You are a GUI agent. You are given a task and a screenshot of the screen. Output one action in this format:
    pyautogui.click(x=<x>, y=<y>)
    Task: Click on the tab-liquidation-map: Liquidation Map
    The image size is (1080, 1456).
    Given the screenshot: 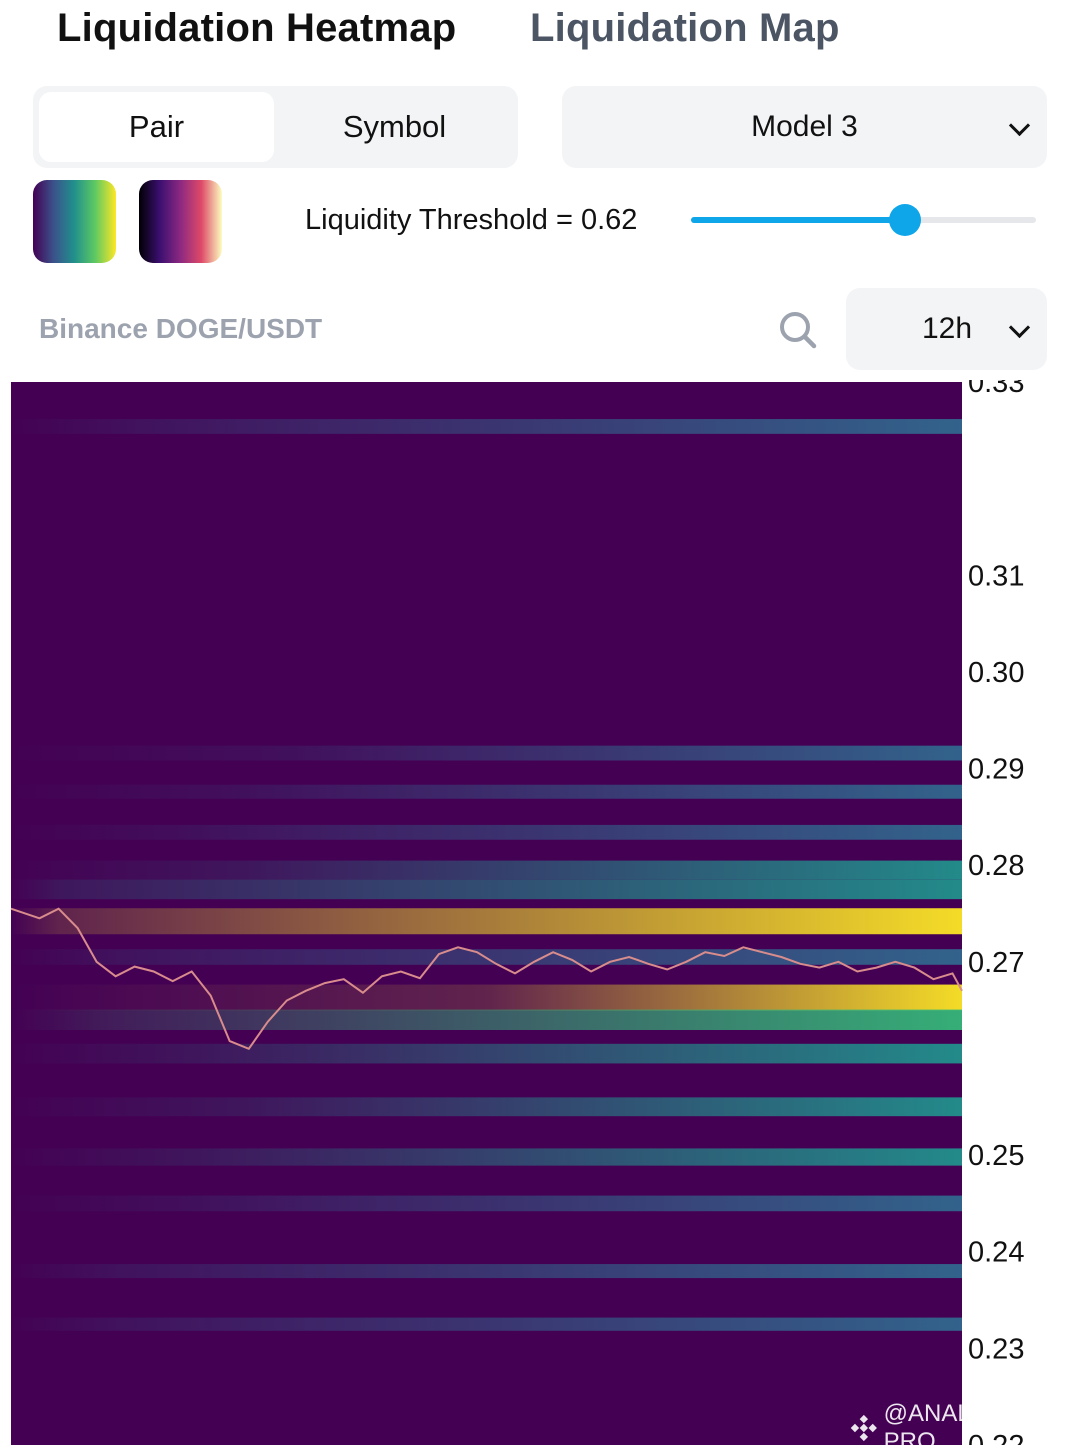 What is the action you would take?
    pyautogui.click(x=685, y=28)
    